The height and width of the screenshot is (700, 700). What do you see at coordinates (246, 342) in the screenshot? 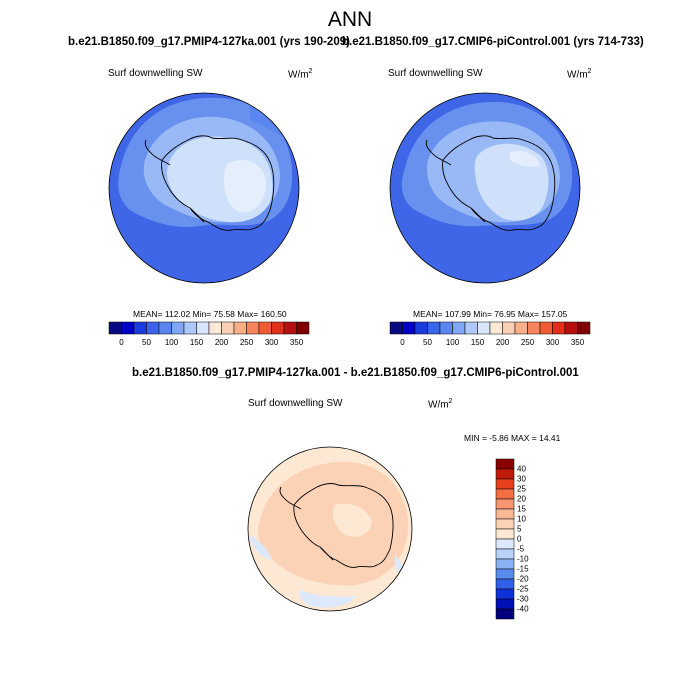
I see `panel1-colorbar-tick: 250` at bounding box center [246, 342].